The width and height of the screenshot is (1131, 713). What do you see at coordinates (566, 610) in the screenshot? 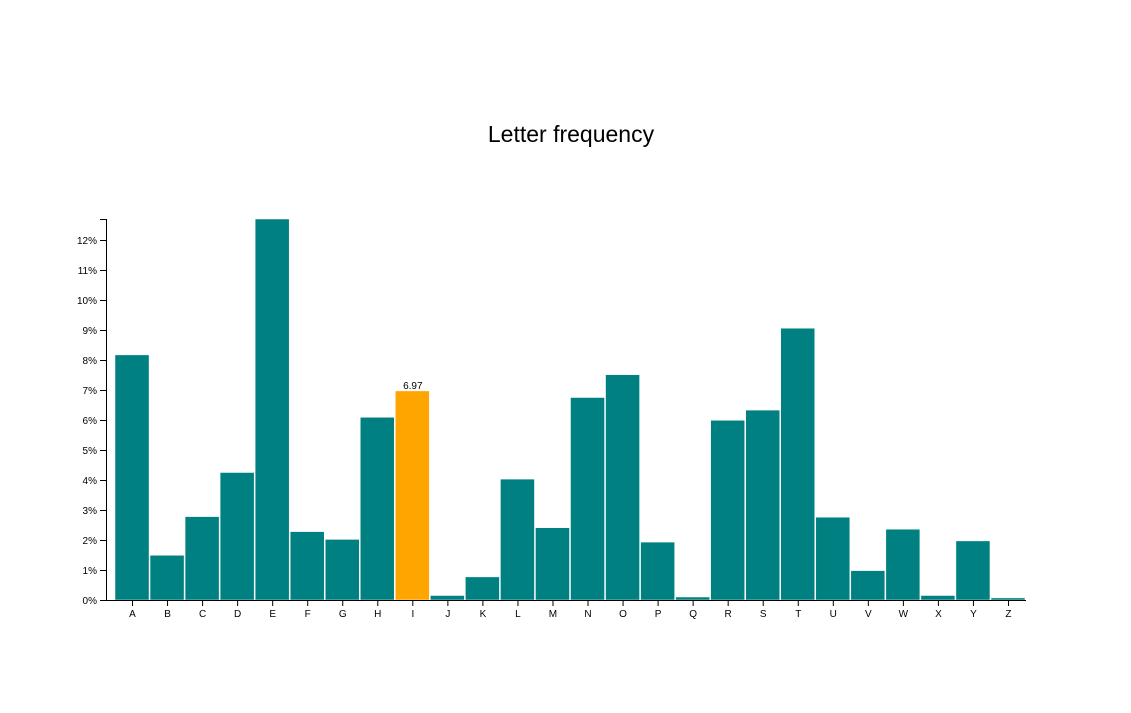
I see `x-axis: A B C D E F G H I J K L M N O P Q R S T U V W X Y Z` at bounding box center [566, 610].